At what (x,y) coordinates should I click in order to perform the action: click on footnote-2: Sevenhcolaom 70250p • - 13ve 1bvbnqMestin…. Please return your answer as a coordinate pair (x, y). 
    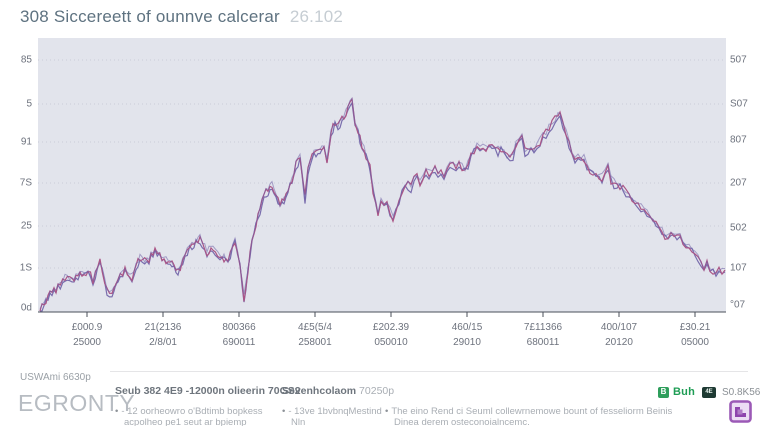
    Looking at the image, I should click on (338, 406).